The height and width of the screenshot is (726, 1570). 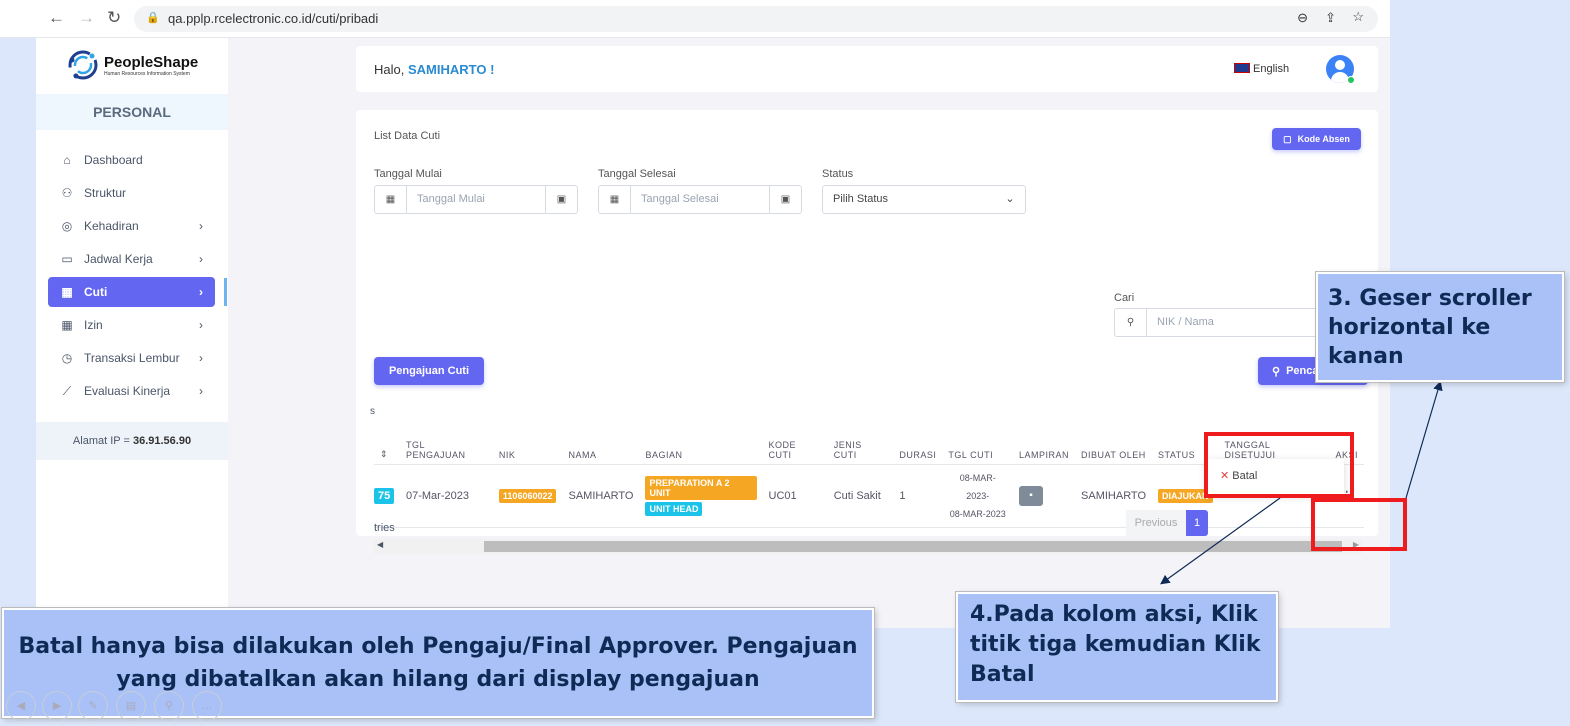 What do you see at coordinates (924, 199) in the screenshot?
I see `status-select: Pilih Status ⌄` at bounding box center [924, 199].